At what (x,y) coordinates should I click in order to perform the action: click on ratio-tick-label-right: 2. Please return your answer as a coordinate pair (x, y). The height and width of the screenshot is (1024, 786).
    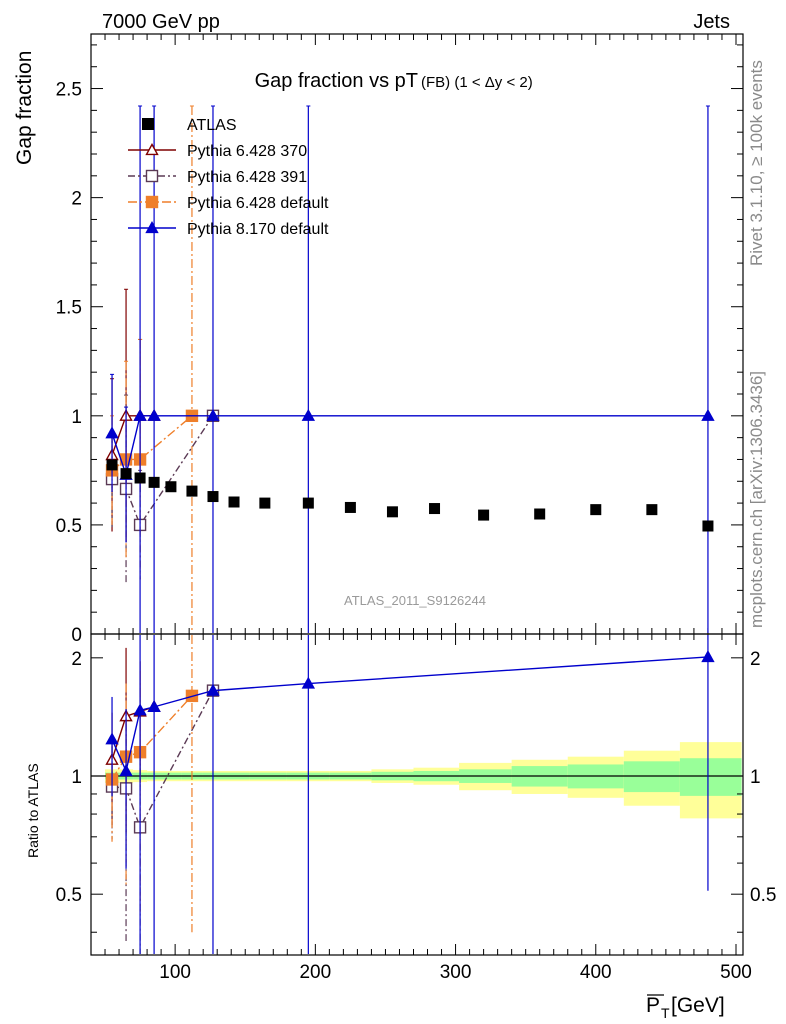
    Looking at the image, I should click on (755, 659).